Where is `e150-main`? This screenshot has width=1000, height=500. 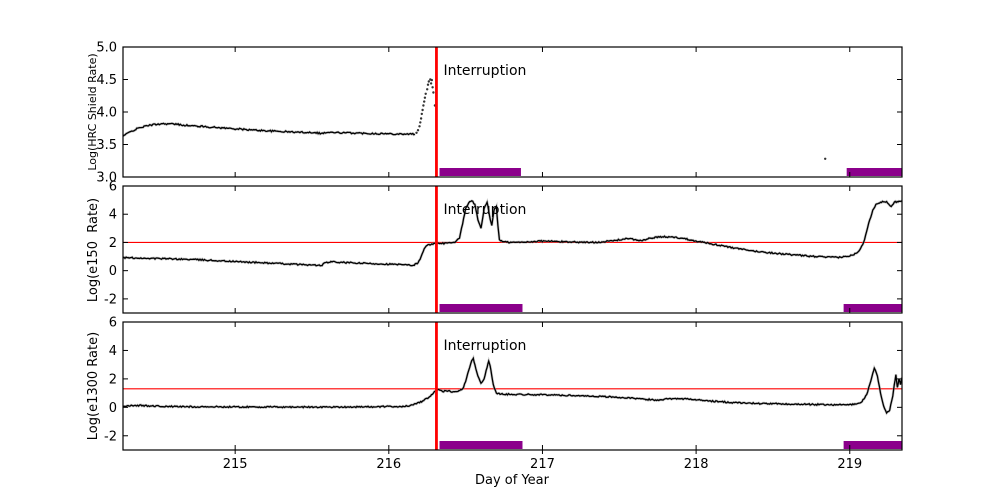 e150-main is located at coordinates (512, 233).